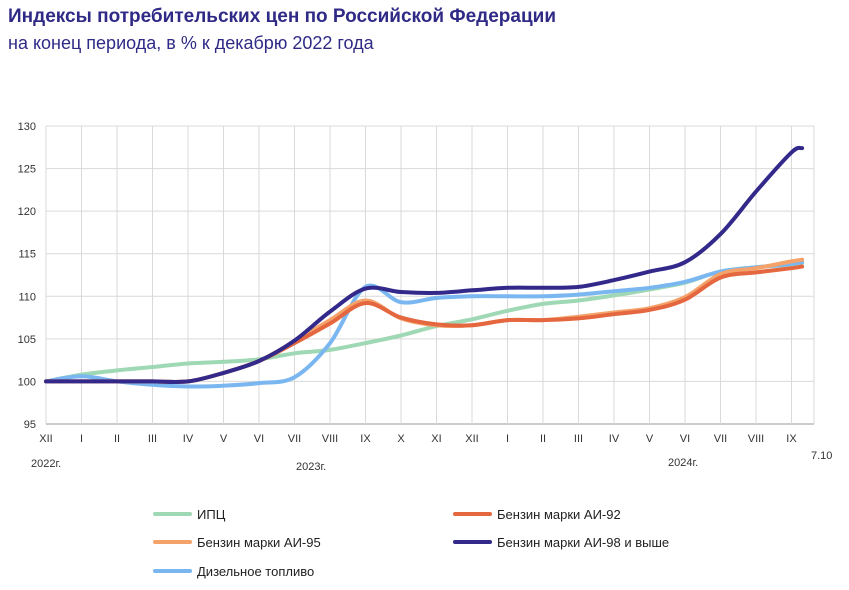 Image resolution: width=849 pixels, height=590 pixels. Describe the element at coordinates (27, 127) in the screenshot. I see `y-tick-label: 130` at that location.